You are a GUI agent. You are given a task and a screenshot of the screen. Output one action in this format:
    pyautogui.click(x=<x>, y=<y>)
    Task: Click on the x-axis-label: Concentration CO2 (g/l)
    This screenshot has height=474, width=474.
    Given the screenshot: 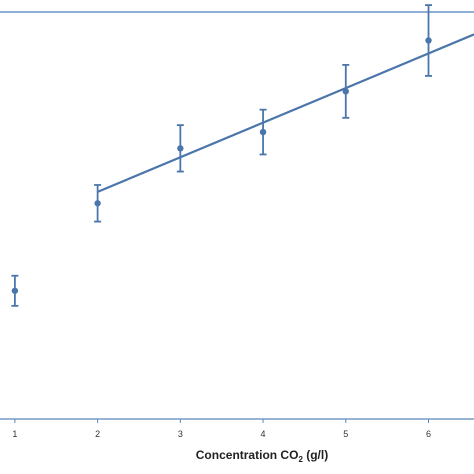 What is the action you would take?
    pyautogui.click(x=262, y=456)
    